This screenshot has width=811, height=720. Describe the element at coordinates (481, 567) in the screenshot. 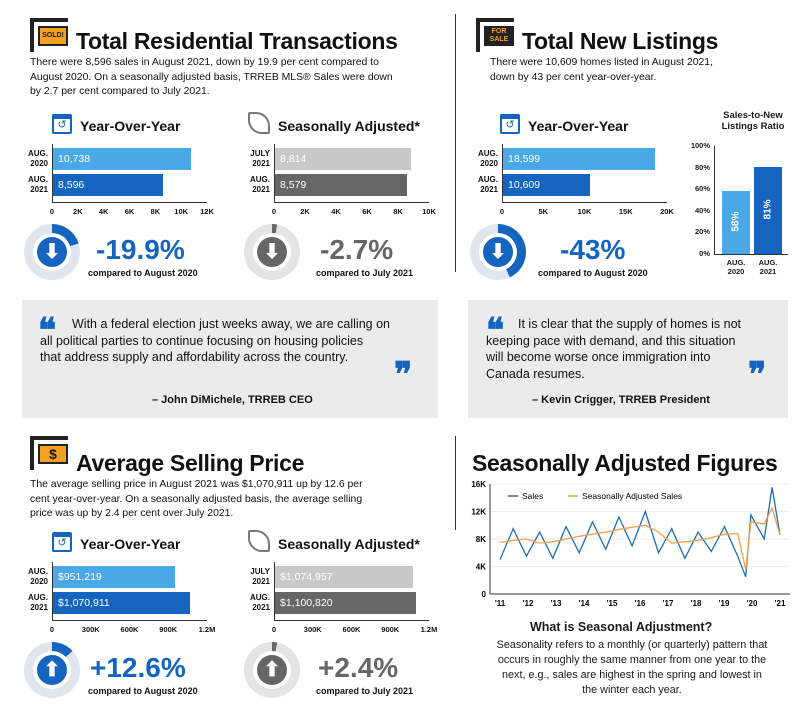

I see `y-tick-label: 4K` at that location.